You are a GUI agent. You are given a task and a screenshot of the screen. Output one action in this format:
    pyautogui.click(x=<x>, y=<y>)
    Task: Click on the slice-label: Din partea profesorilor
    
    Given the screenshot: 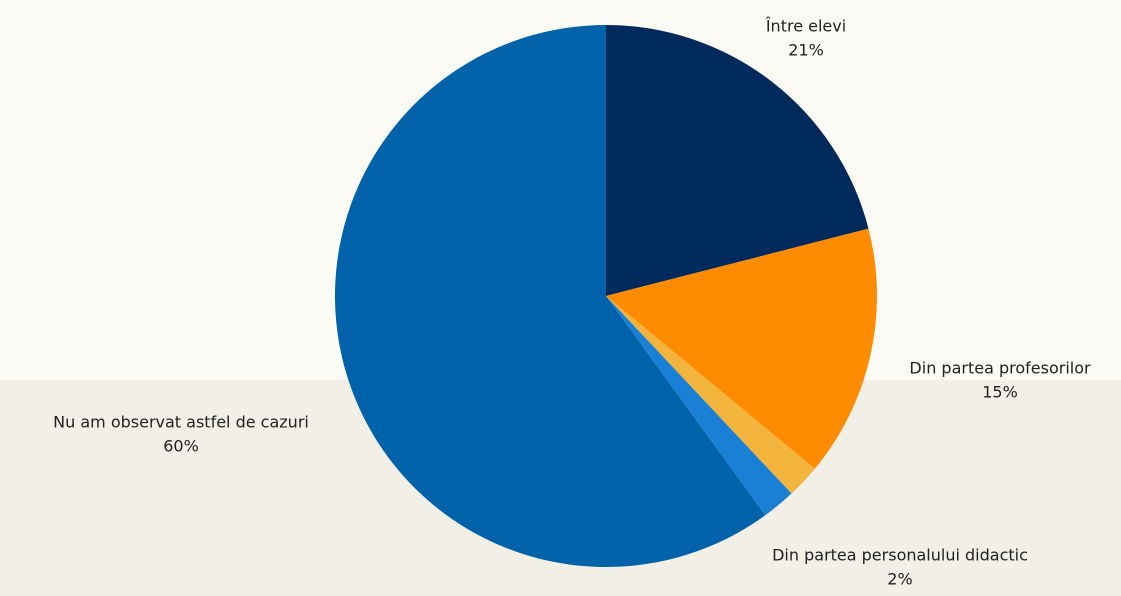 What is the action you would take?
    pyautogui.click(x=1000, y=368)
    